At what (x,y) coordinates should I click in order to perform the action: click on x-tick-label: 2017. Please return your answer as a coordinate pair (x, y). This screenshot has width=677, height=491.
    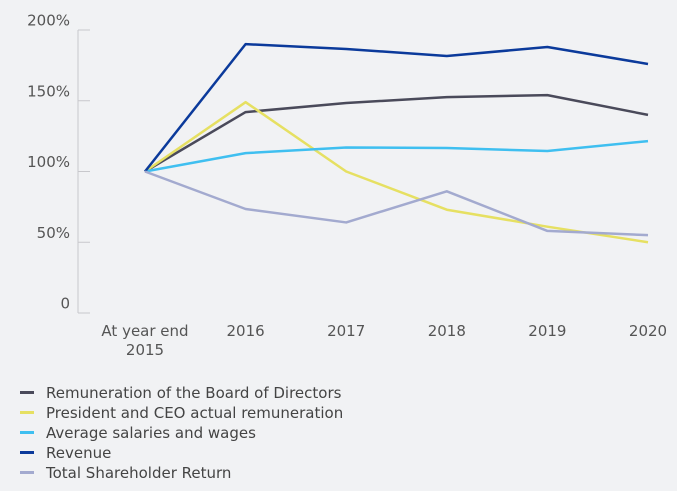
    Looking at the image, I should click on (346, 331).